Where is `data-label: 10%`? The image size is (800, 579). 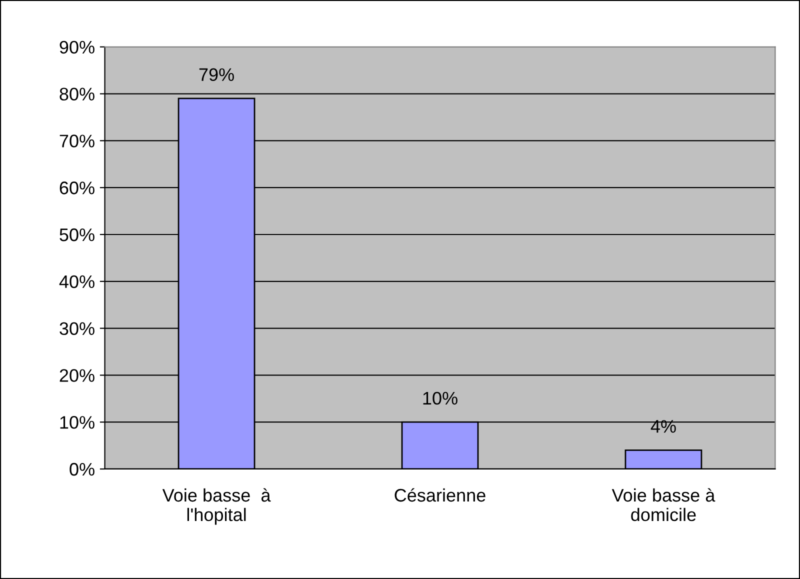
data-label: 10% is located at coordinates (440, 398).